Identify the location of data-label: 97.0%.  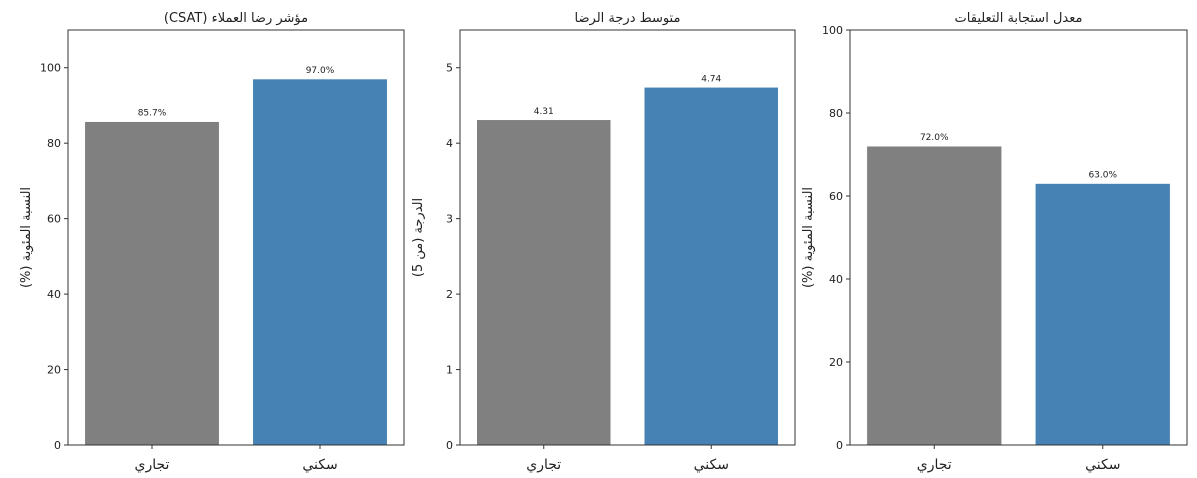
(320, 71).